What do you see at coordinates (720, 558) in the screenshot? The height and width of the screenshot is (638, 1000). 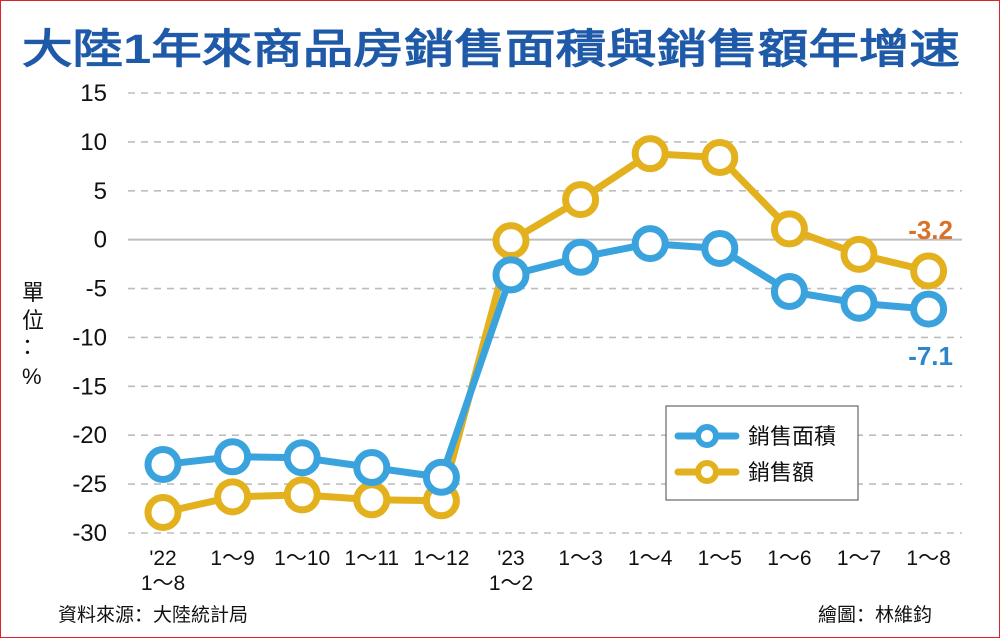 I see `x-tick-label: 1～5` at bounding box center [720, 558].